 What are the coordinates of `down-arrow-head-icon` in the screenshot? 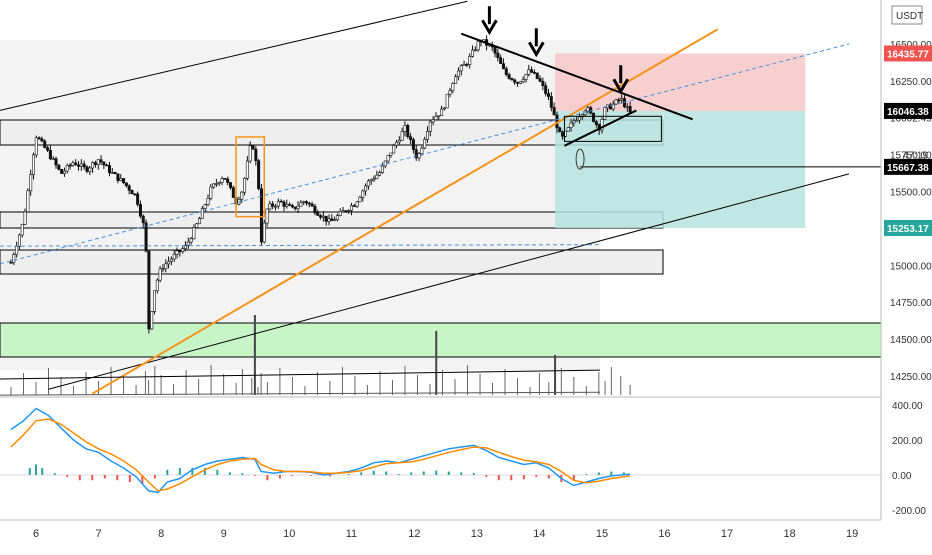 It's located at (489, 27).